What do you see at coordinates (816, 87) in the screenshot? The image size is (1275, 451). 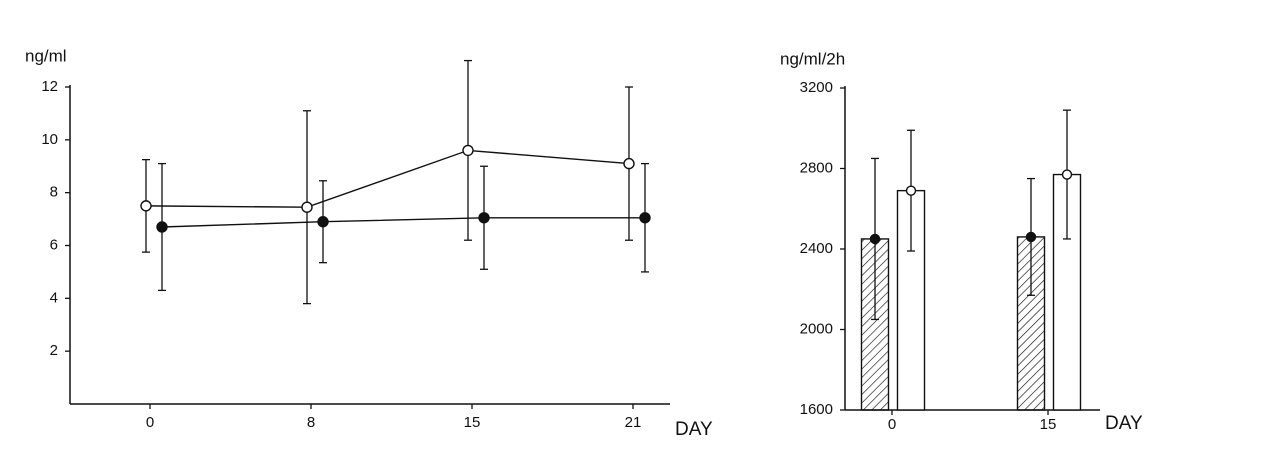 I see `y-tick-label: 3200` at bounding box center [816, 87].